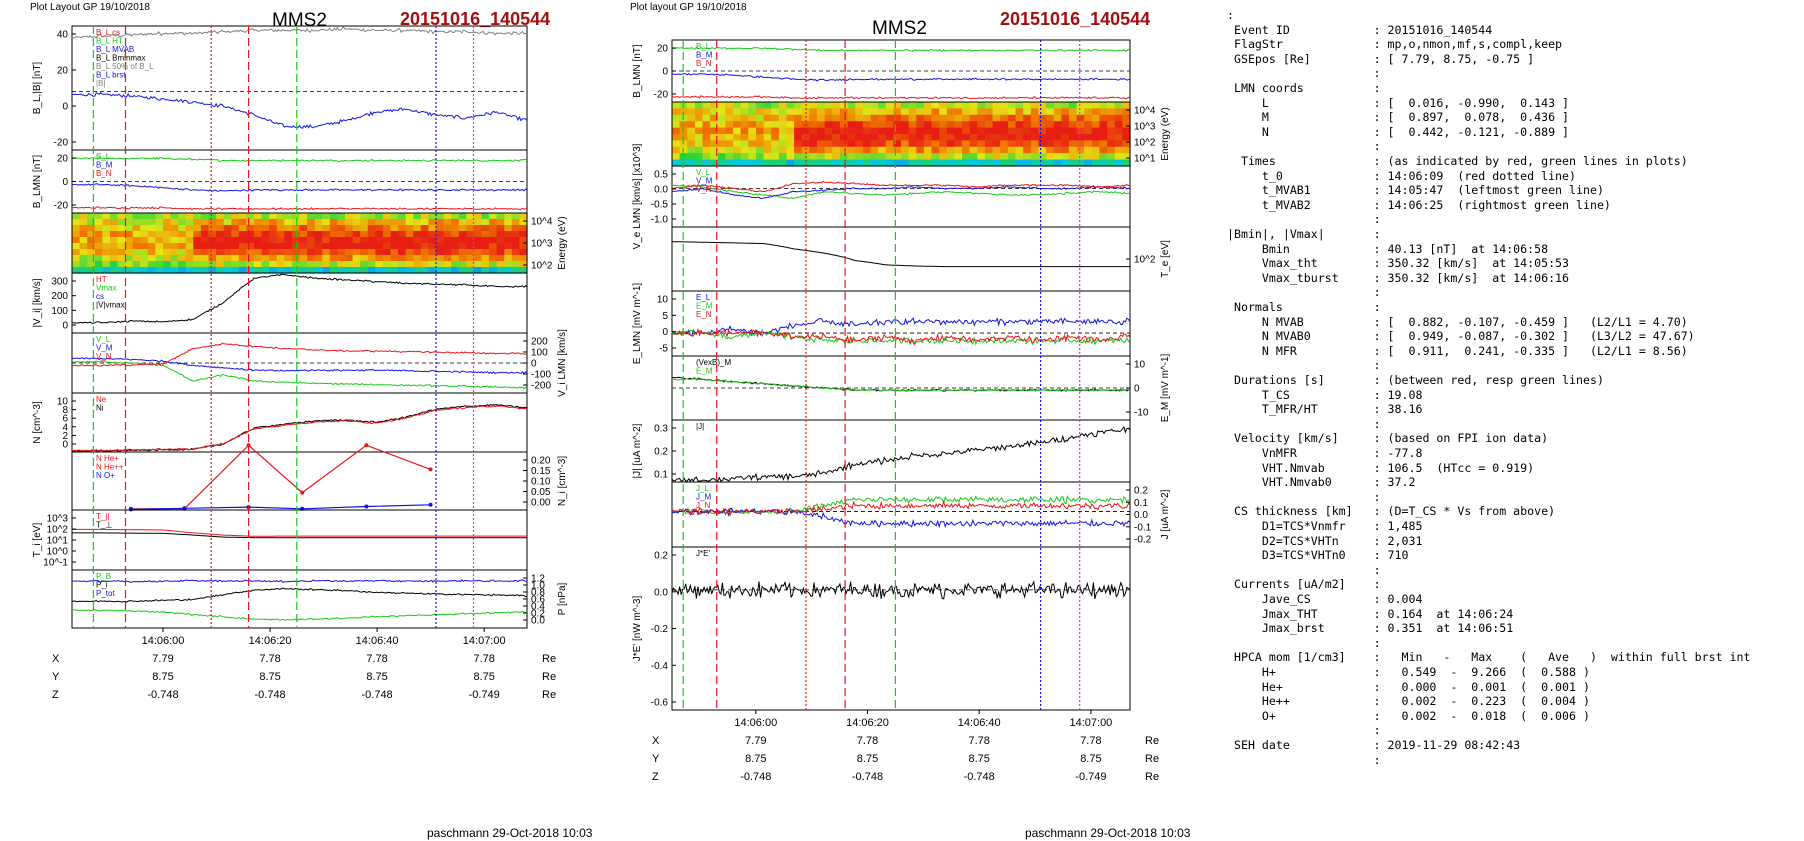  I want to click on footer-left: paschmann 29-Oct-2018 10:03, so click(510, 833).